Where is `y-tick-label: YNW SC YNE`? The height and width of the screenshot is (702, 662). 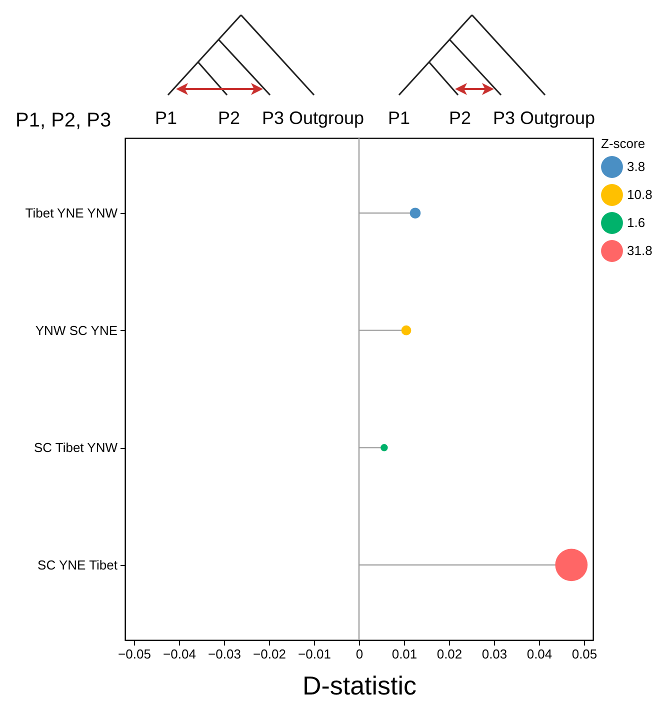
y-tick-label: YNW SC YNE is located at coordinates (76, 330).